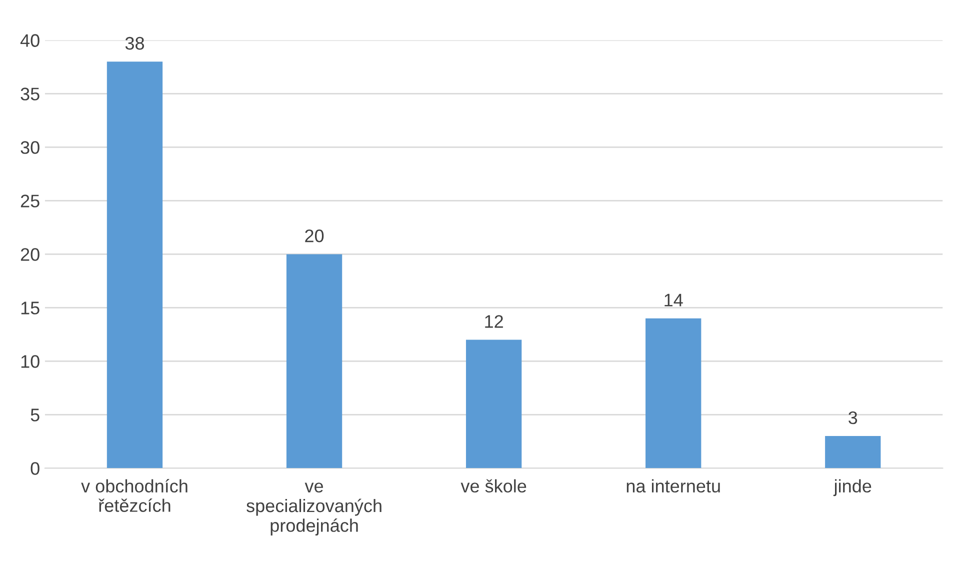 This screenshot has width=957, height=583. Describe the element at coordinates (30, 40) in the screenshot. I see `y-tick-label: 40` at that location.